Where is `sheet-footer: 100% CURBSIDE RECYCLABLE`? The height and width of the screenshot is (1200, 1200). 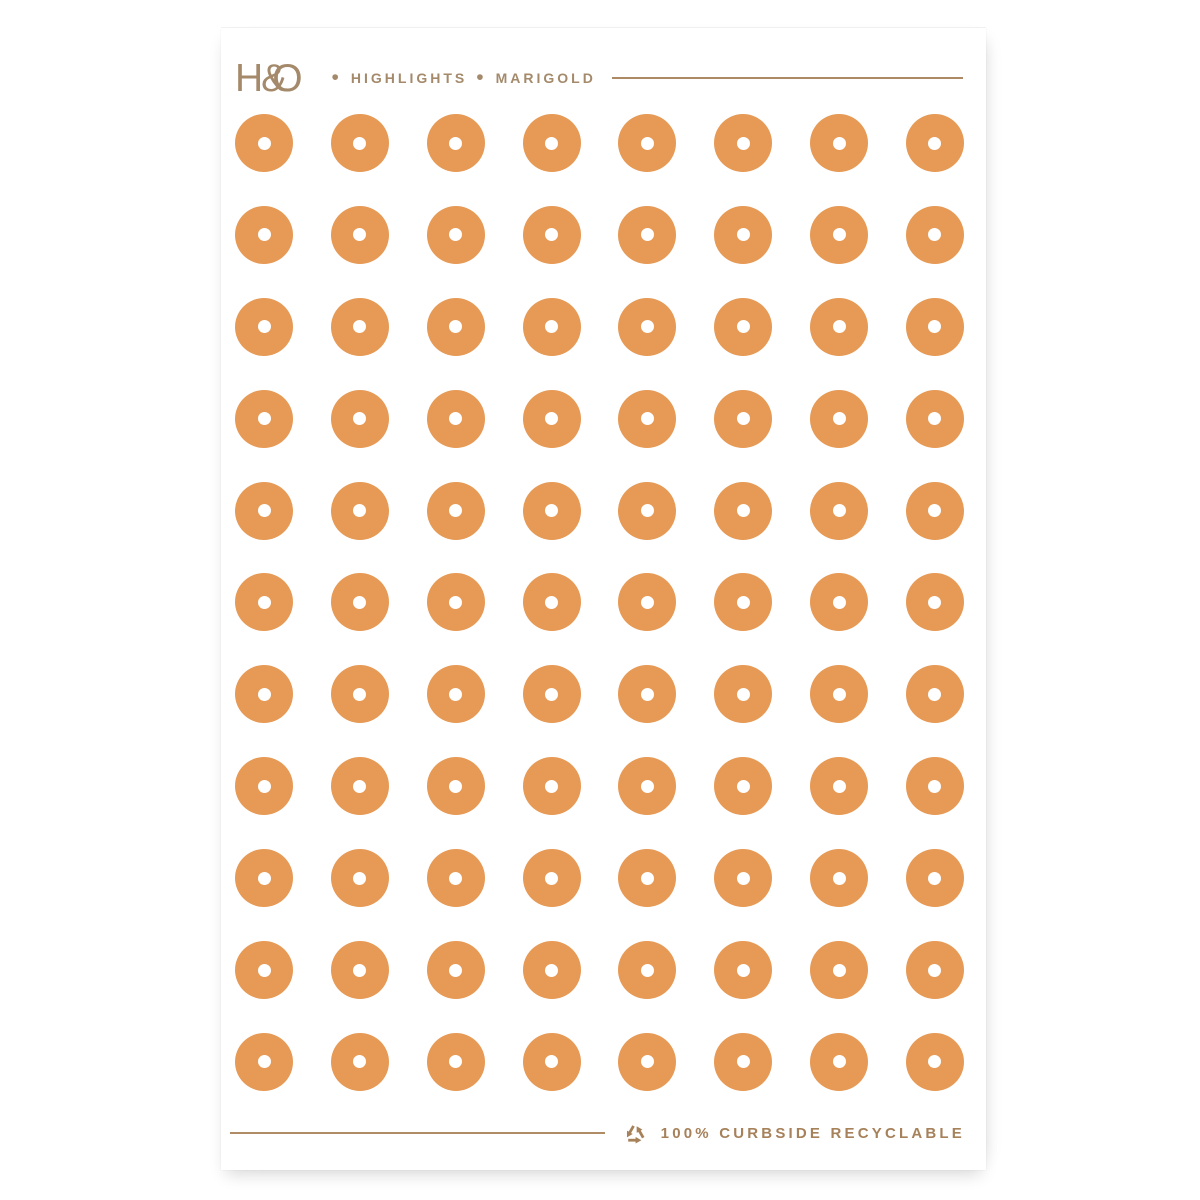
sheet-footer: 100% CURBSIDE RECYCLABLE is located at coordinates (596, 1133).